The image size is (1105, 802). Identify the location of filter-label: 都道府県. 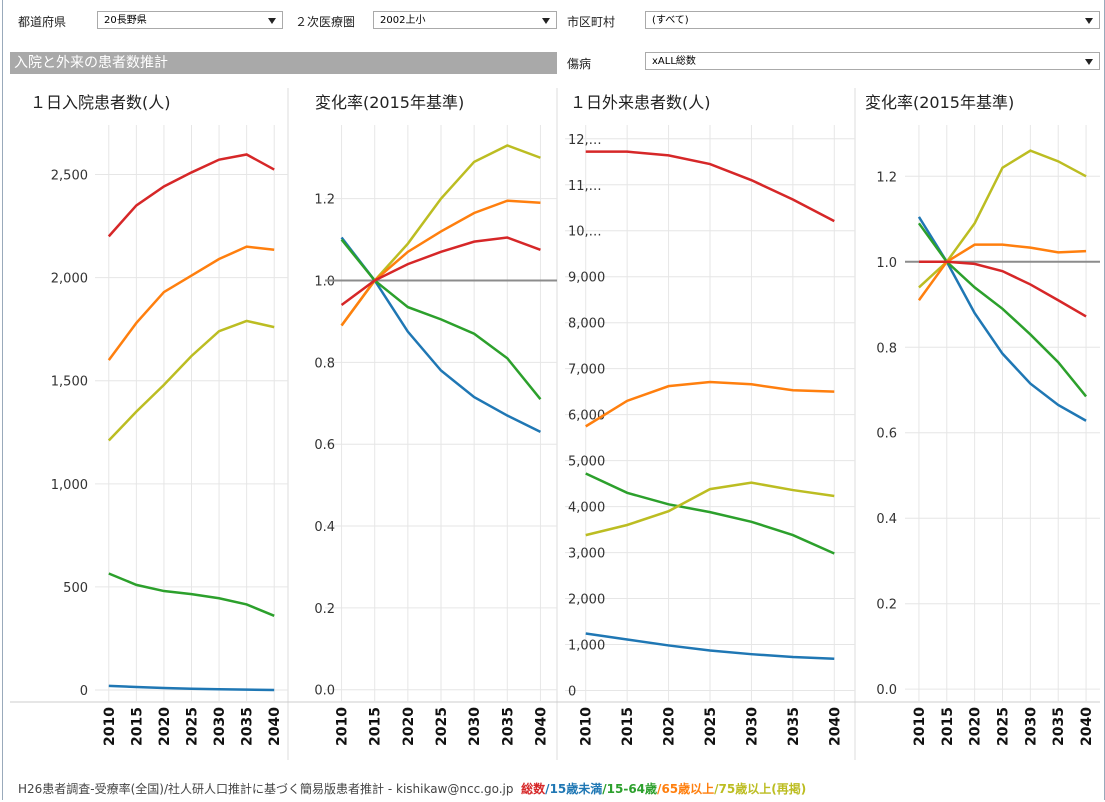
(42, 22).